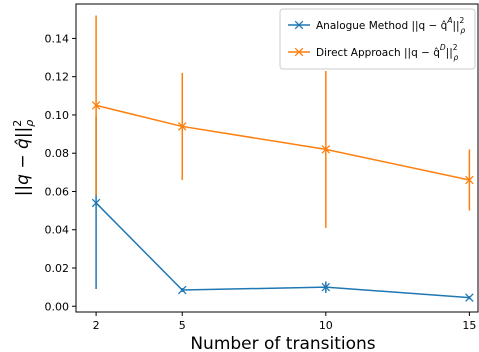 This screenshot has height=352, width=479. What do you see at coordinates (23, 158) in the screenshot?
I see `y-axis-label: ||q − q̂||2ρ` at bounding box center [23, 158].